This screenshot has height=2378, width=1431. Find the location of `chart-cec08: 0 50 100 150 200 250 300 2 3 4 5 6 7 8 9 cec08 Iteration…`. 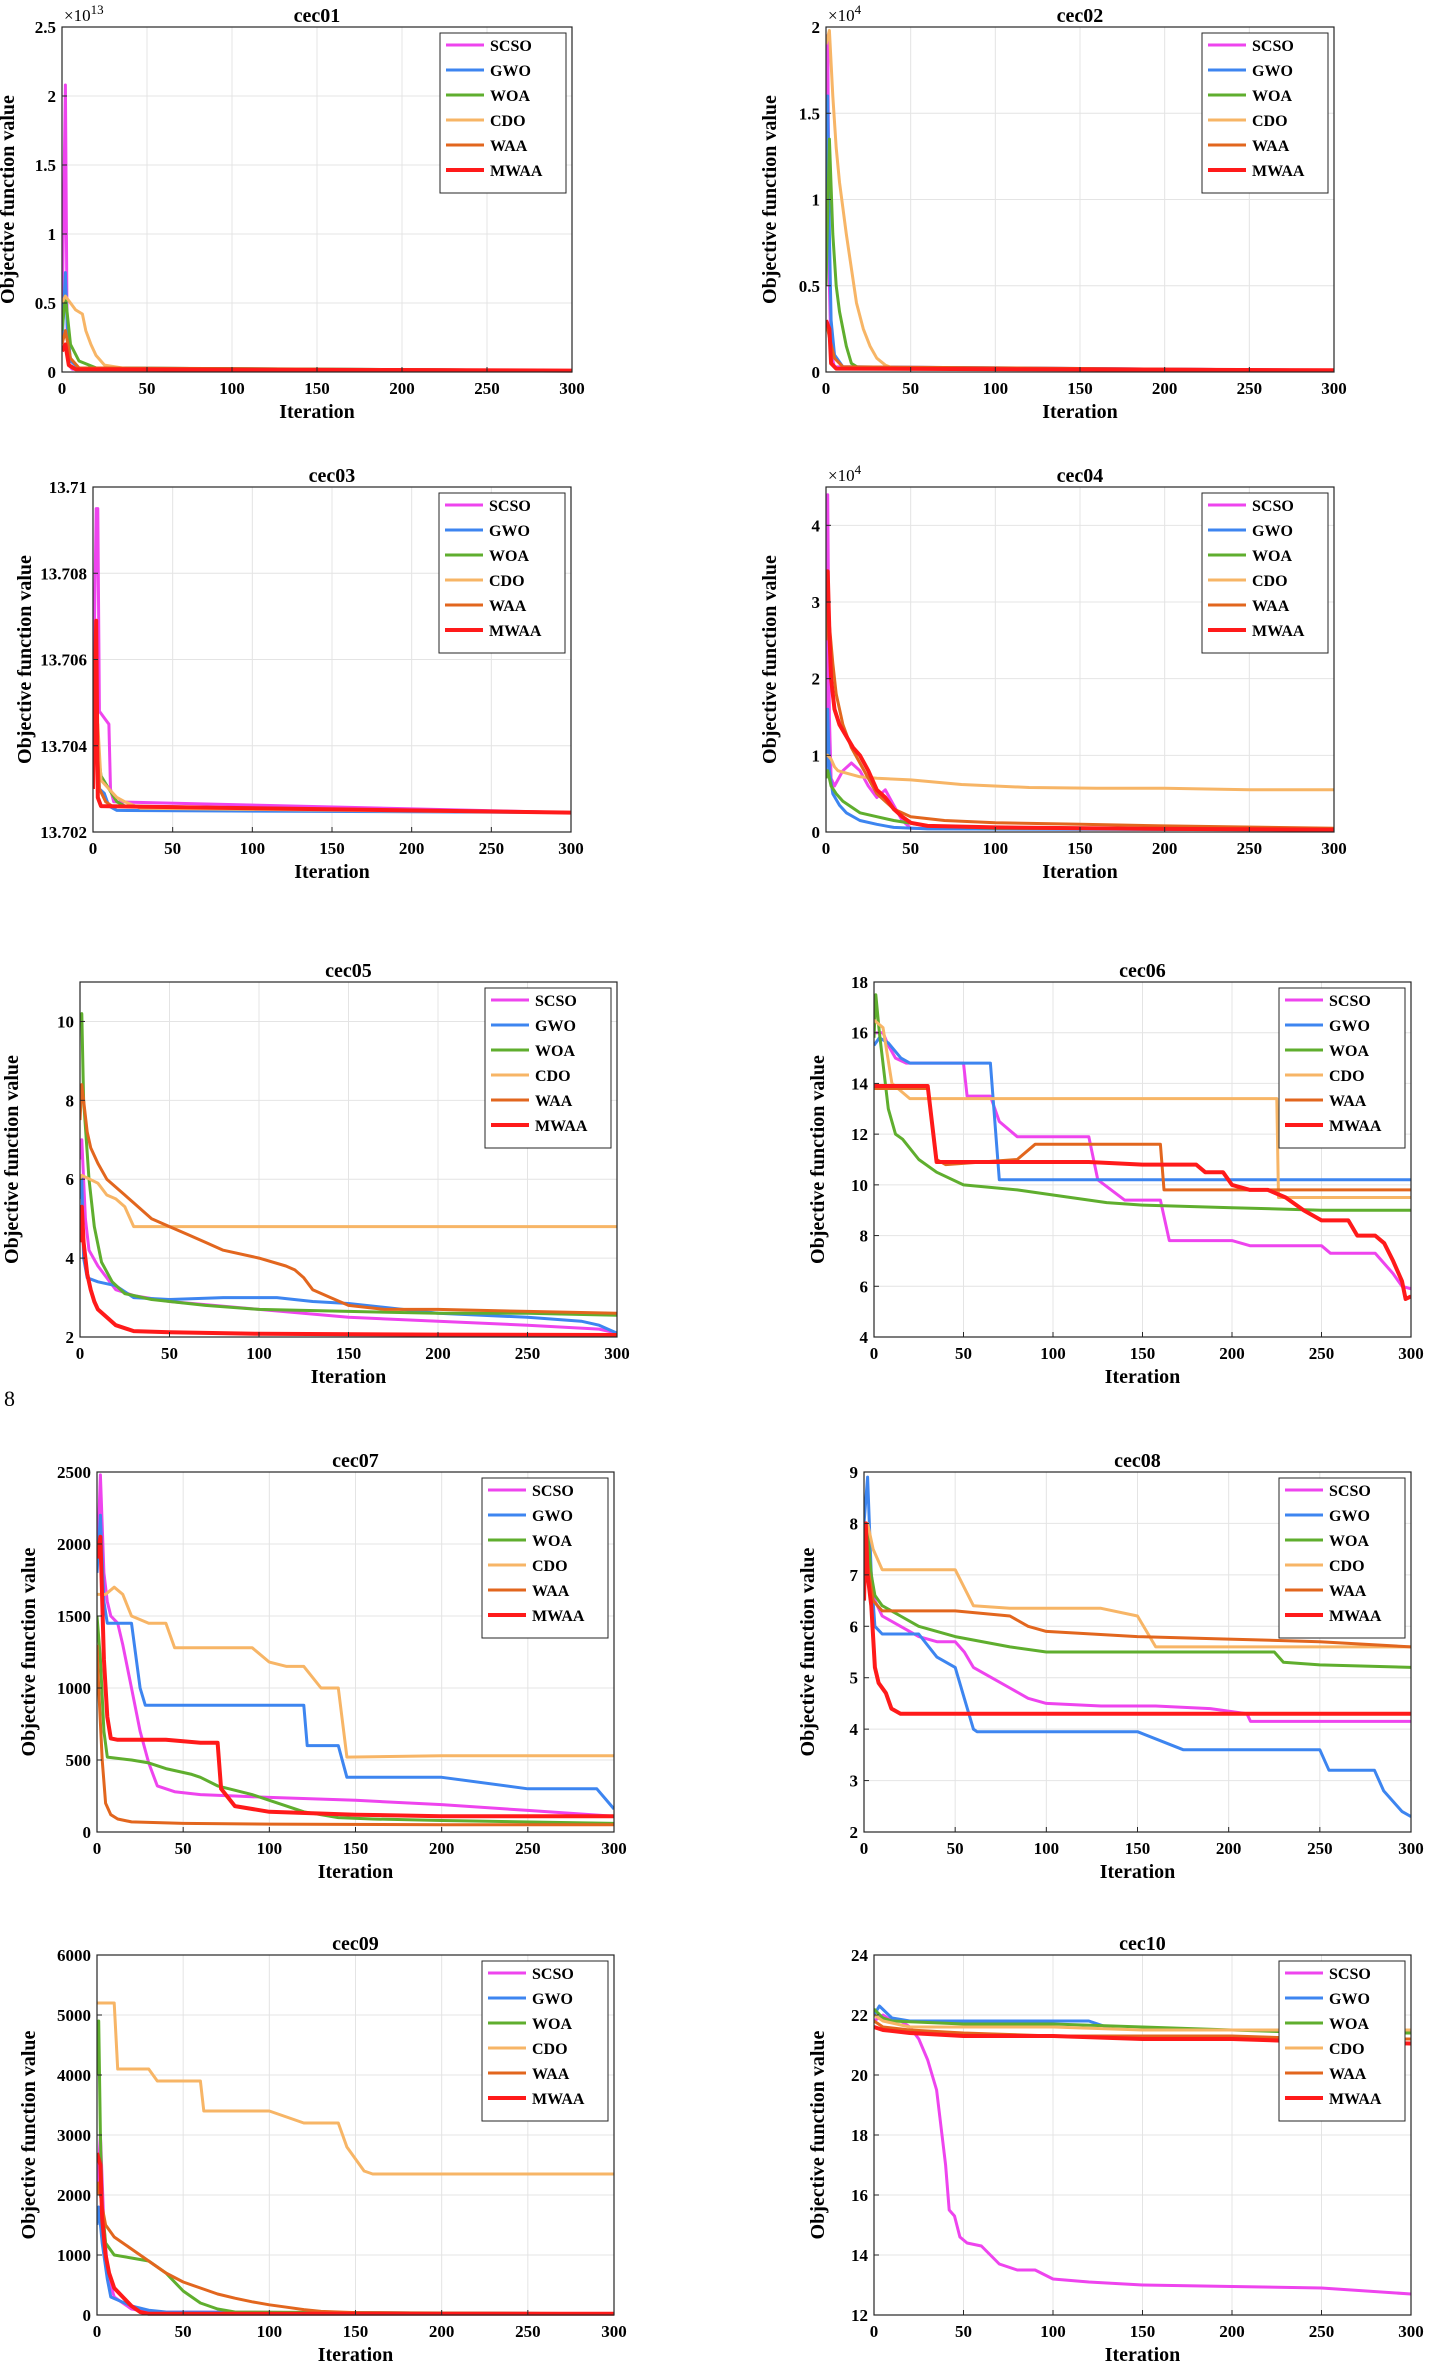

chart-cec08: 0 50 100 150 200 250 300 2 3 4 5 6 7 8 9 cec08 Iteration… is located at coordinates (1110, 1666).